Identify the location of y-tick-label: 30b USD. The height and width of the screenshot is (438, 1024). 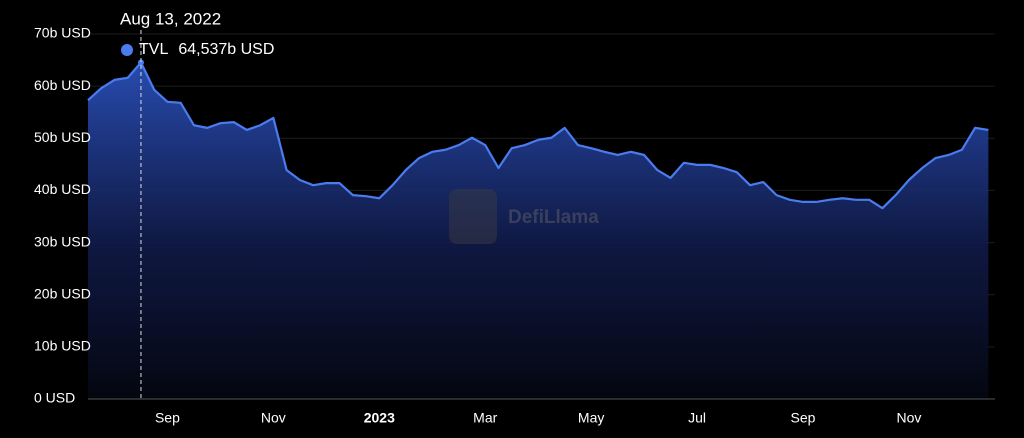
(62, 241).